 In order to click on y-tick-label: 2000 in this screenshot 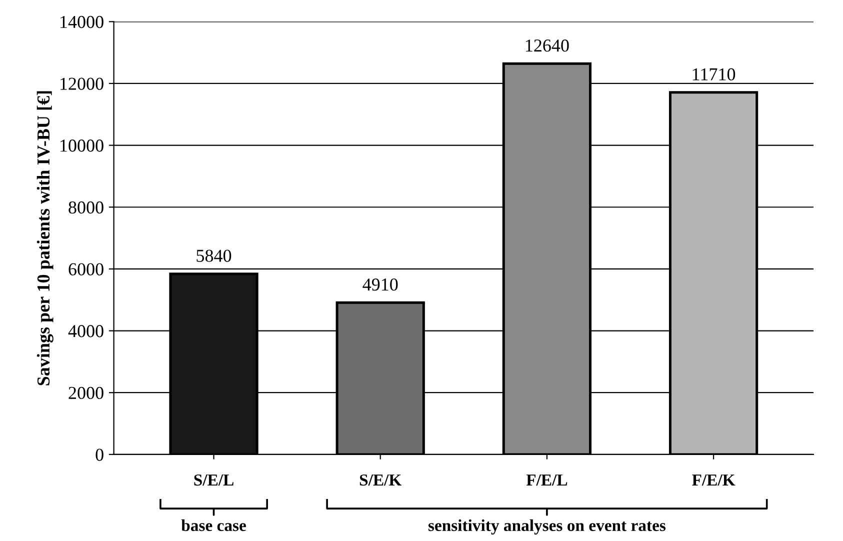, I will do `click(86, 393)`.